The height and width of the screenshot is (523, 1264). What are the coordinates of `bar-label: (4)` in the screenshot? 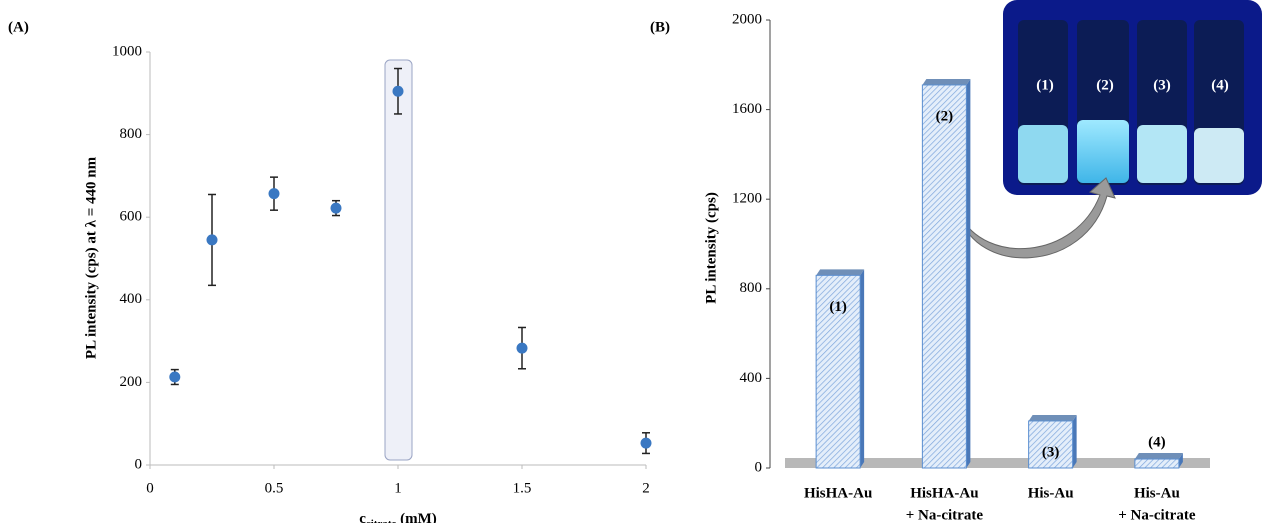 It's located at (1157, 442).